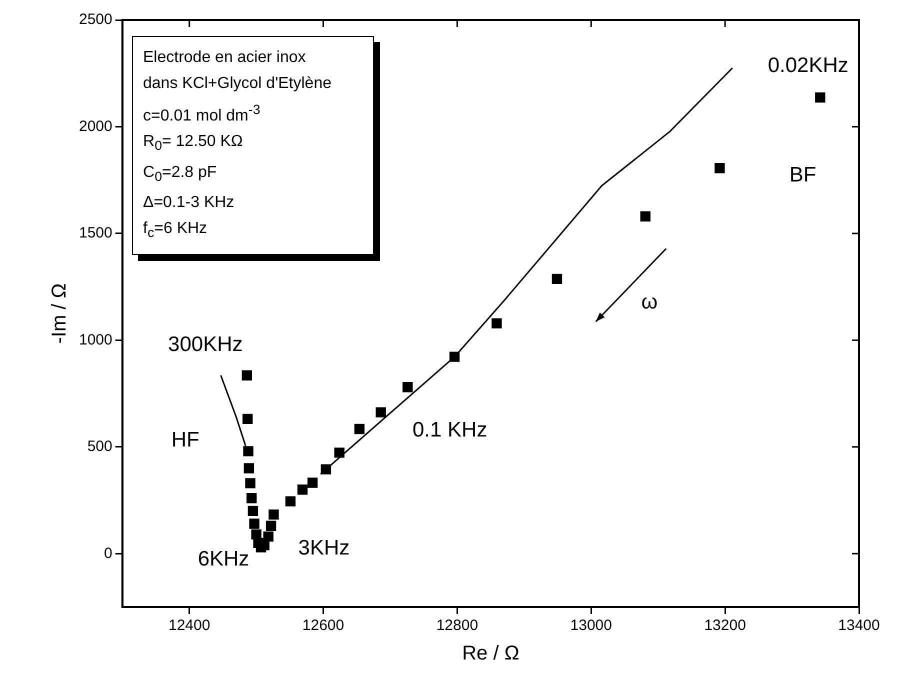  Describe the element at coordinates (189, 202) in the screenshot. I see `annotation: Δ=0.1-3 KHz` at that location.